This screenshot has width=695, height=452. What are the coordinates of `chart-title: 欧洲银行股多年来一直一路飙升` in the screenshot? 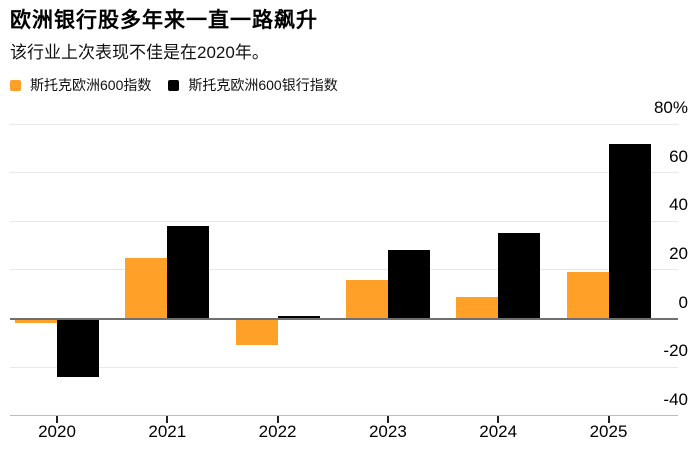 It's located at (164, 20).